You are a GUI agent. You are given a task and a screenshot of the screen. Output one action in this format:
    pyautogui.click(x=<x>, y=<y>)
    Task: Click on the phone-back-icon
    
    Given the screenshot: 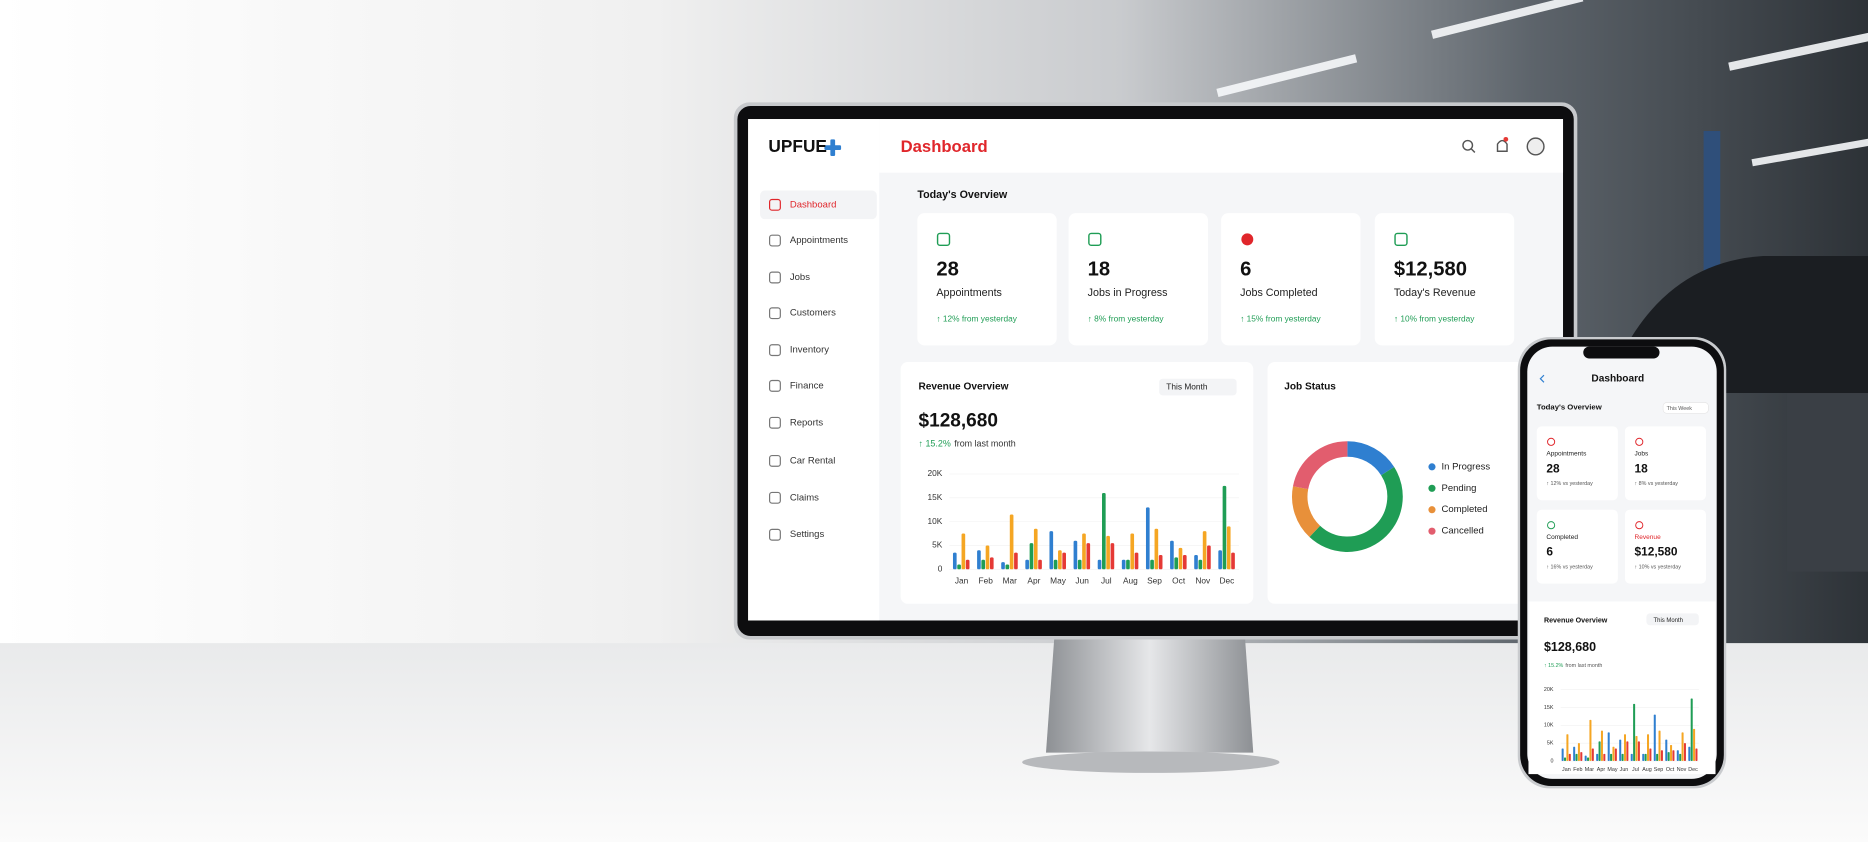 What is the action you would take?
    pyautogui.click(x=1542, y=378)
    